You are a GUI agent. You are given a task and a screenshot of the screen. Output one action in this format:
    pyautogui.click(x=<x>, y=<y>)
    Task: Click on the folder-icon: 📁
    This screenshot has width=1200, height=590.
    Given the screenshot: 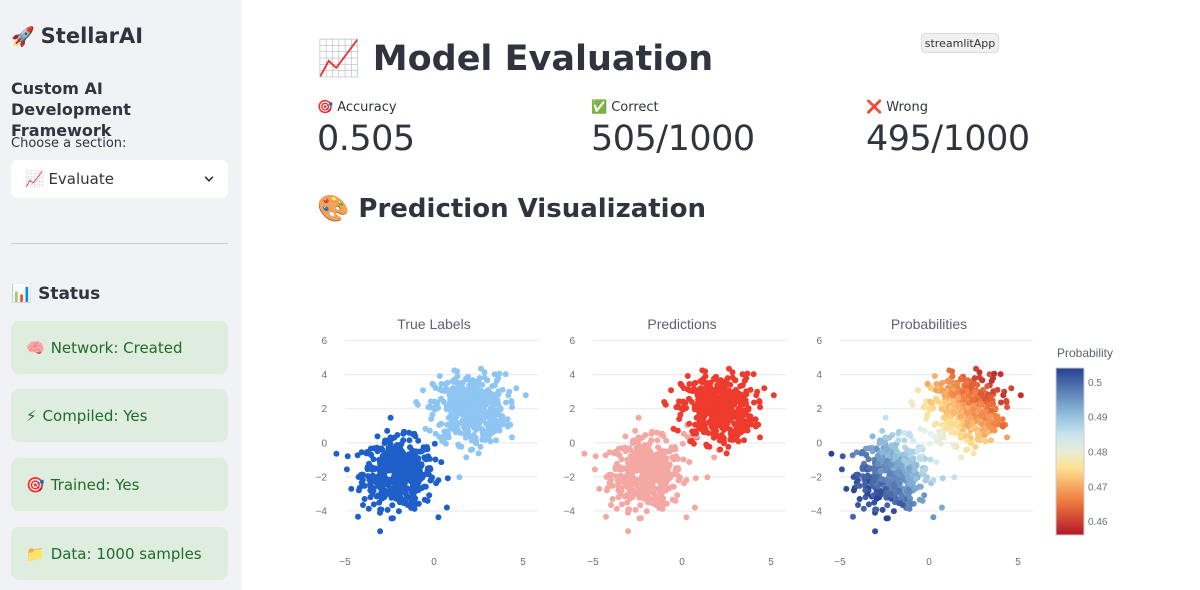 What is the action you would take?
    pyautogui.click(x=35, y=553)
    